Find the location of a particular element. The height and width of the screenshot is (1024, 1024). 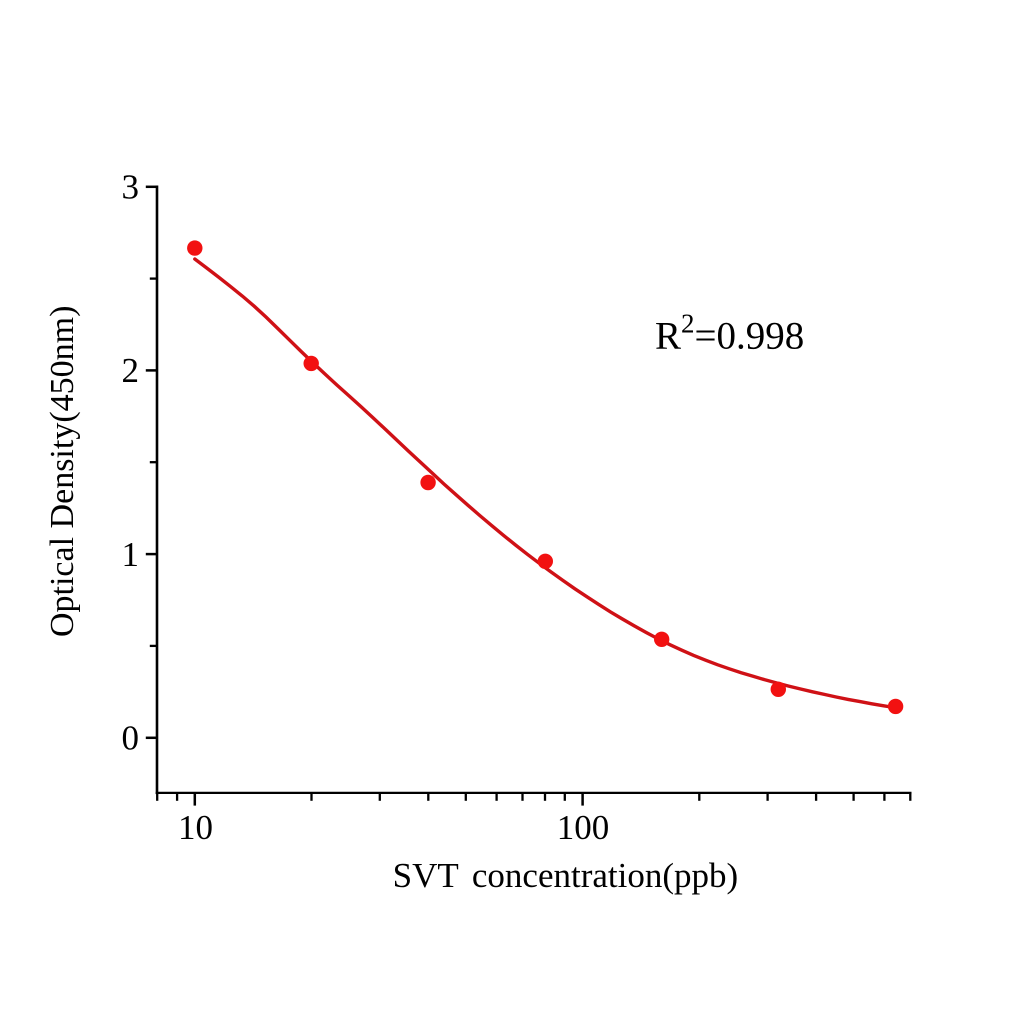

svg-text: 100 is located at coordinates (583, 827).